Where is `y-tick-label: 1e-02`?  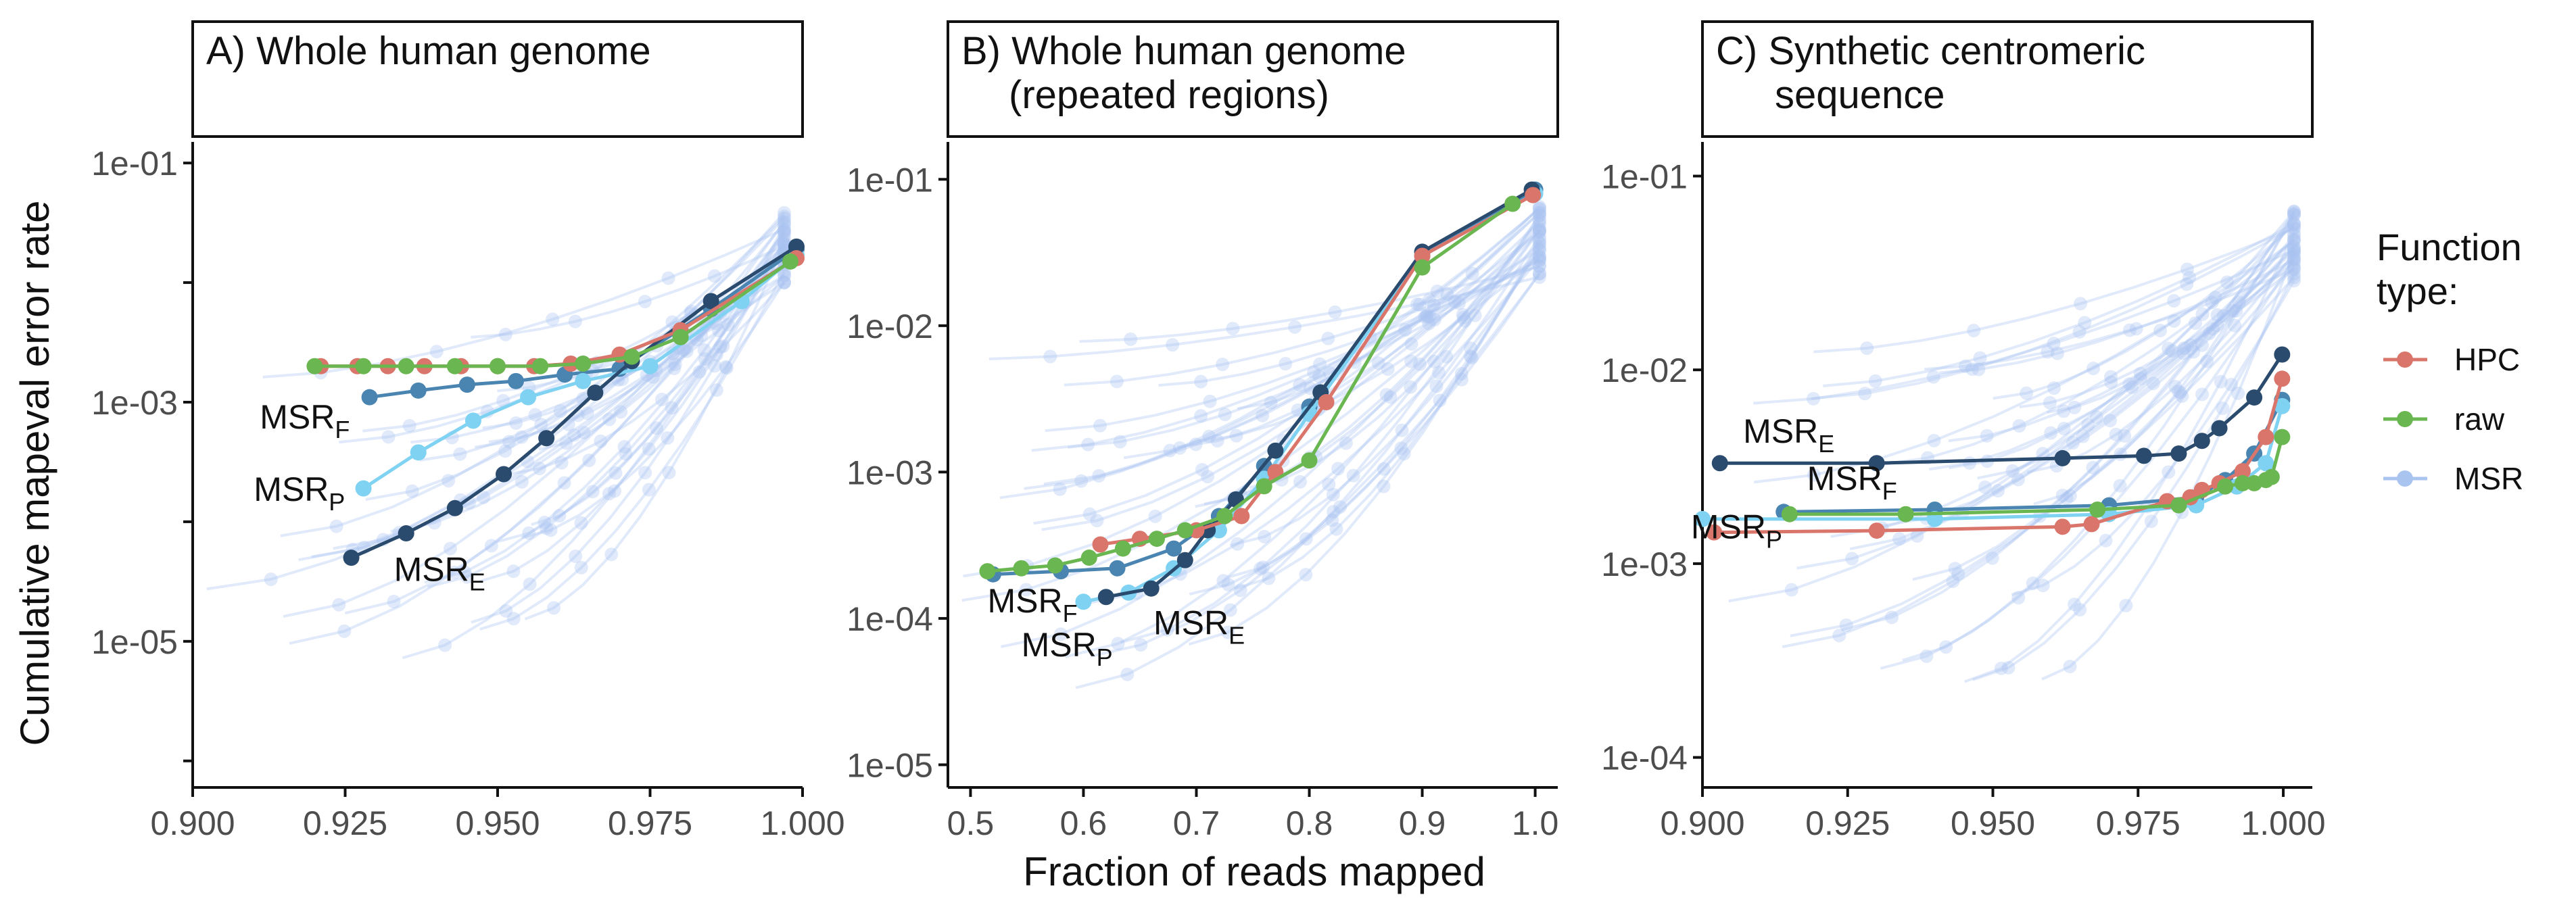
y-tick-label: 1e-02 is located at coordinates (1644, 370).